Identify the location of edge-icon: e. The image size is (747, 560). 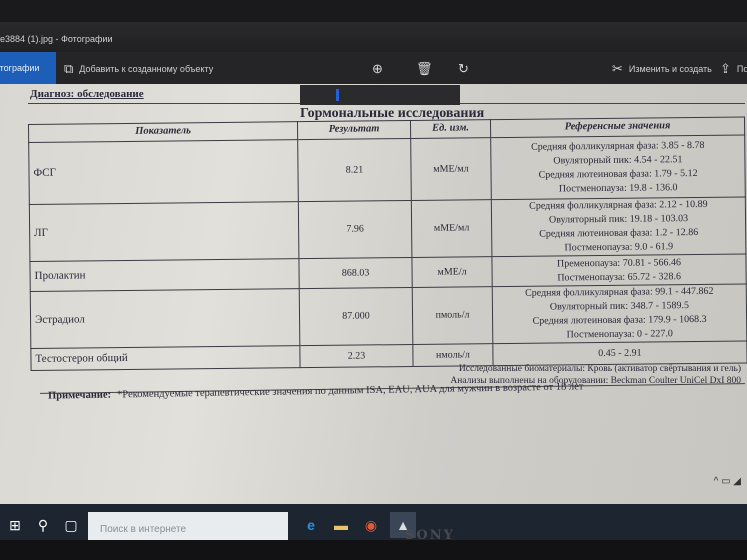
(311, 525).